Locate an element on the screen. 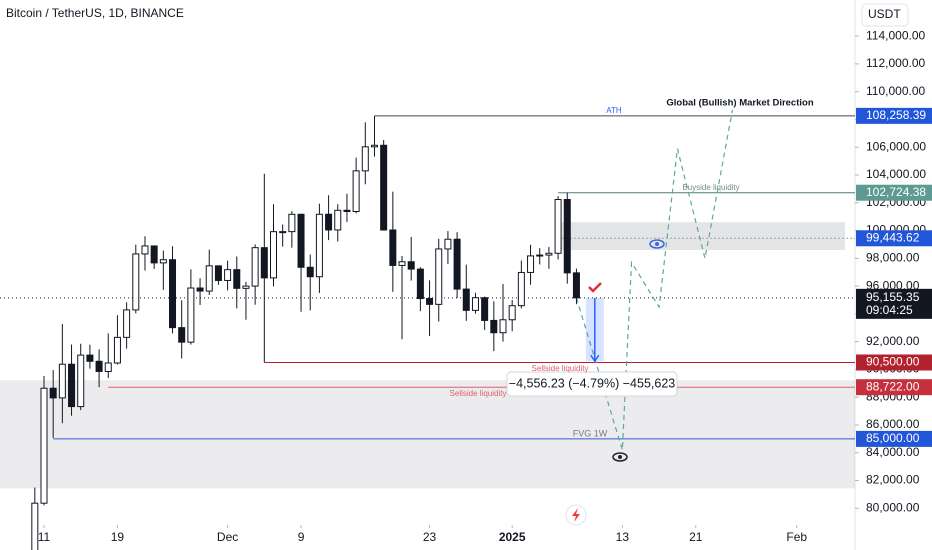  y-tick-label: 114,000.00 is located at coordinates (895, 35).